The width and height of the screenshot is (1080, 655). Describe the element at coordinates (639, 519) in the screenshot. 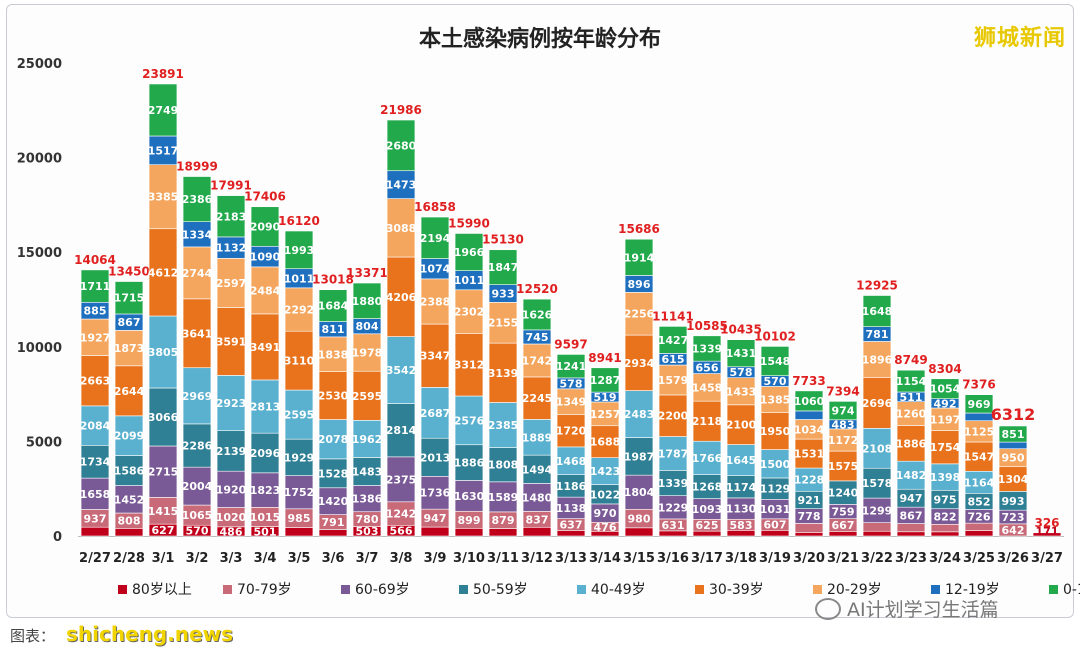

I see `segment-label: 980` at that location.